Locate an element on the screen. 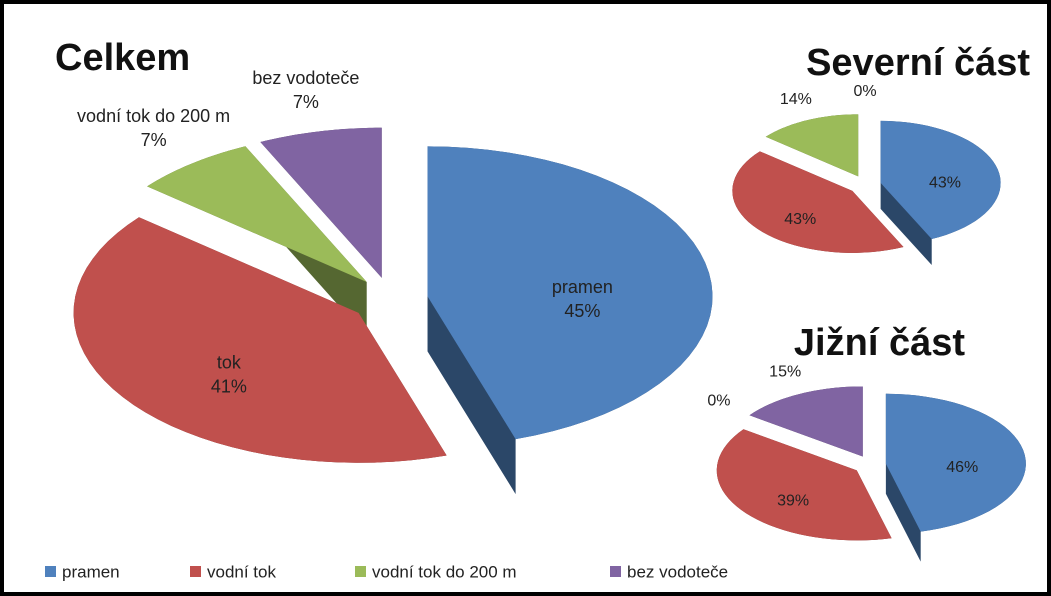 Image resolution: width=1051 pixels, height=596 pixels. chart-title: Jižní část is located at coordinates (879, 343).